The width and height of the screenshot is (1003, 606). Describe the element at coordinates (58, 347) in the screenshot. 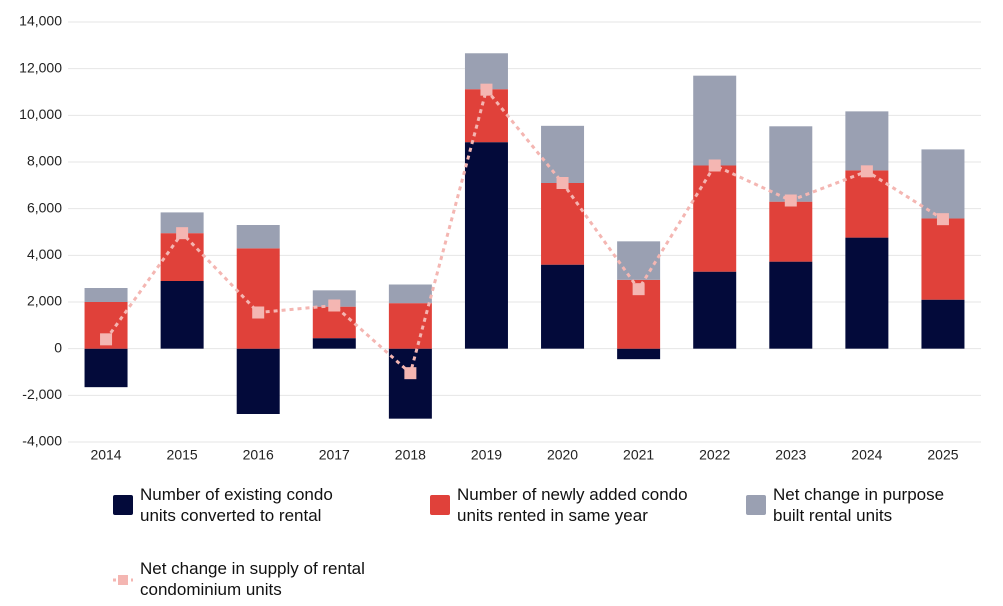

I see `y-tick-label: 0` at that location.